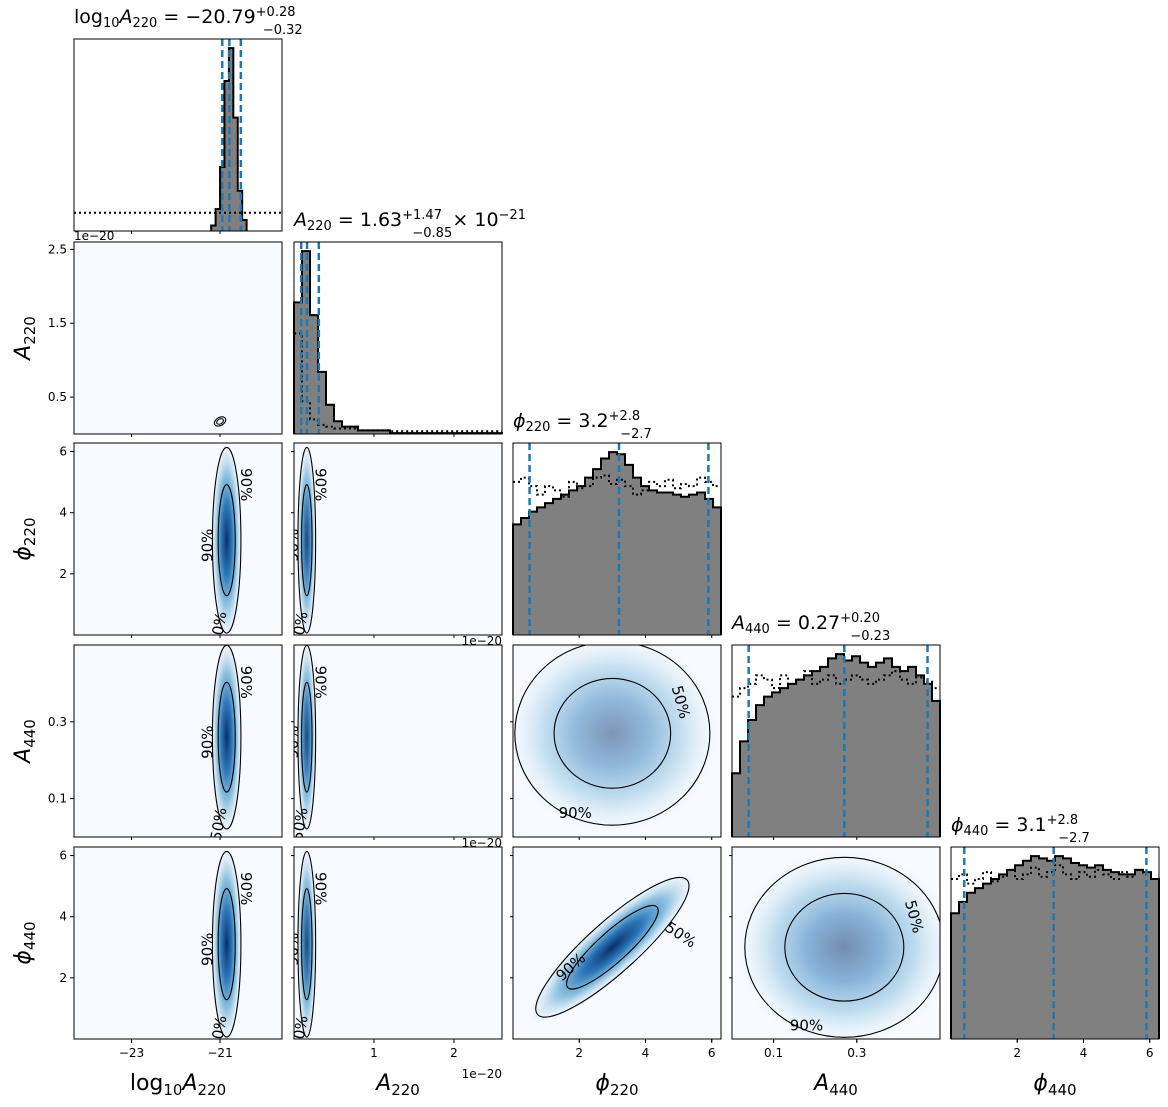 The image size is (1168, 1107). What do you see at coordinates (636, 434) in the screenshot?
I see `hist-title-minus: −2.7` at bounding box center [636, 434].